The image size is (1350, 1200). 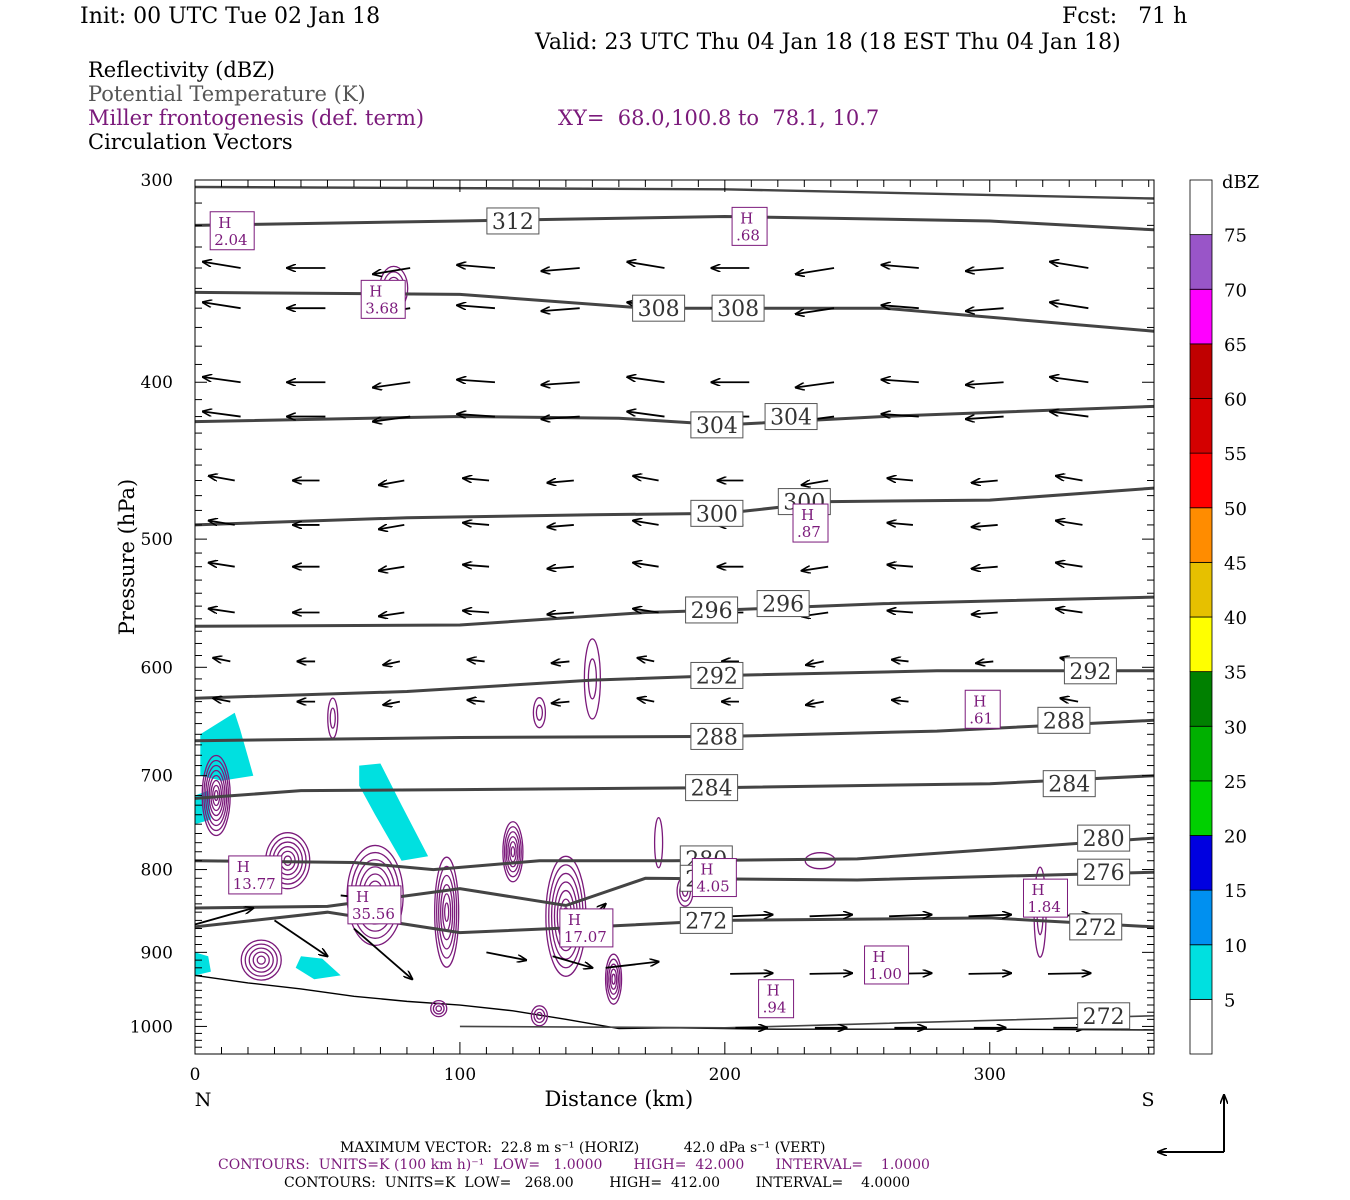 I want to click on colorbar-segment-below, so click(x=1201, y=1026).